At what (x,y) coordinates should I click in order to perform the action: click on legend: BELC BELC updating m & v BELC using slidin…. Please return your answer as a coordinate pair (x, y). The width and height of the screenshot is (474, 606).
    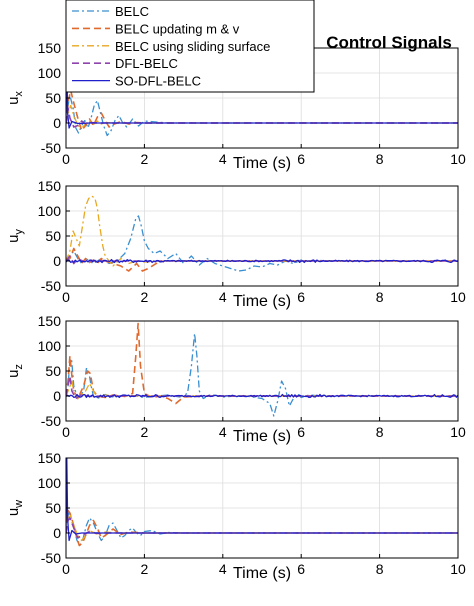
    Looking at the image, I should click on (190, 46).